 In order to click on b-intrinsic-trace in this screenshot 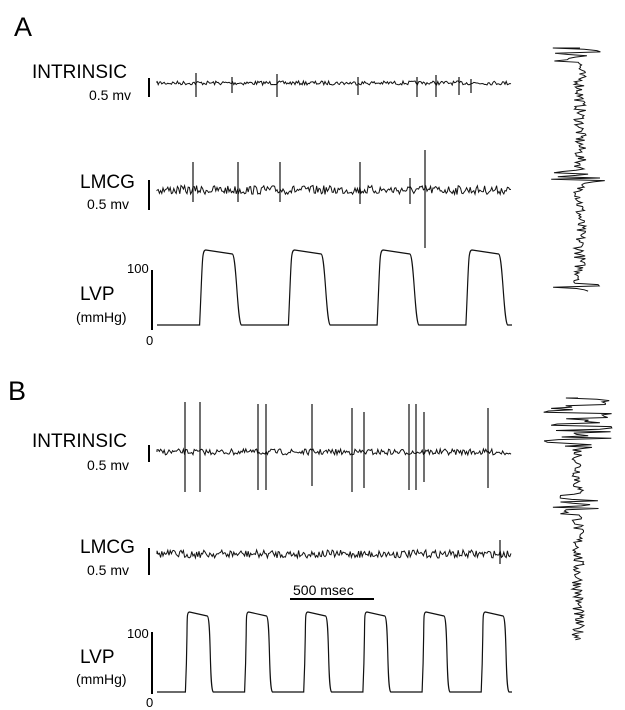, I will do `click(334, 452)`.